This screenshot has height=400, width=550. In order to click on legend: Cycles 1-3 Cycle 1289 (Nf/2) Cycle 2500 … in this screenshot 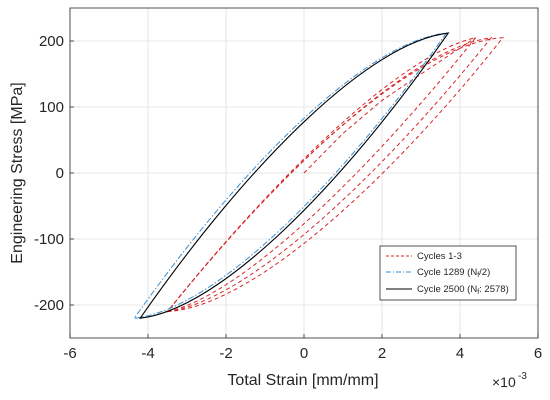, I will do `click(448, 273)`.